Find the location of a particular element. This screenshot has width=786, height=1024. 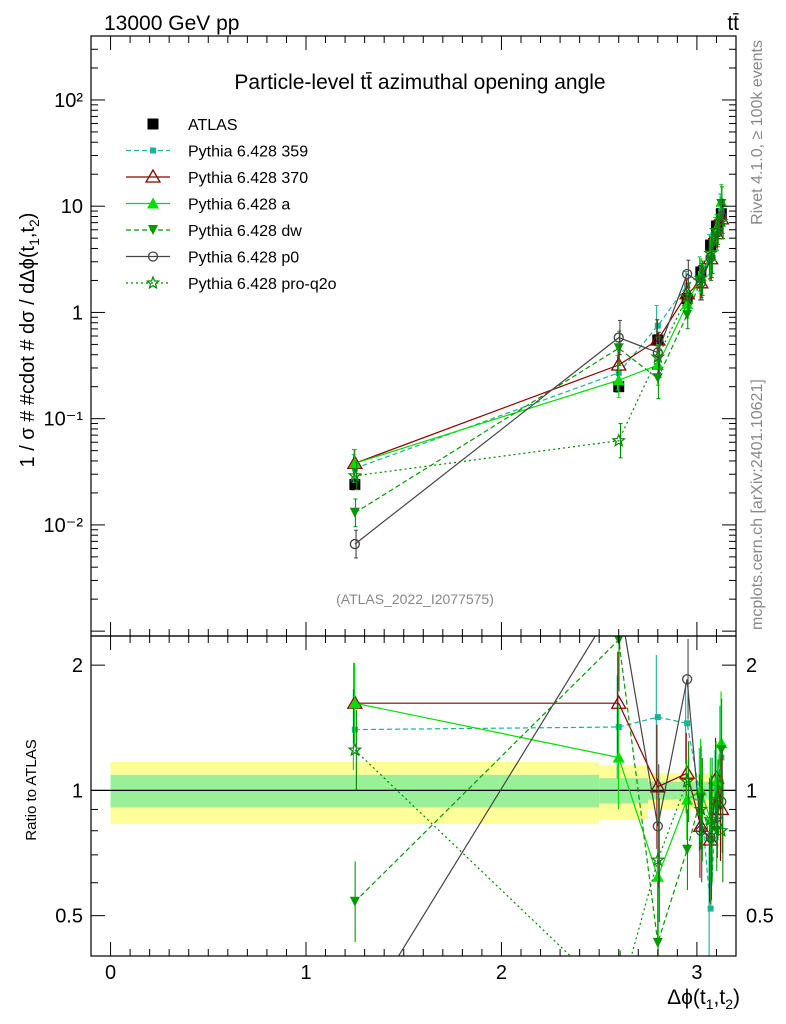

energy-label: 13000 GeV pp is located at coordinates (171, 23).